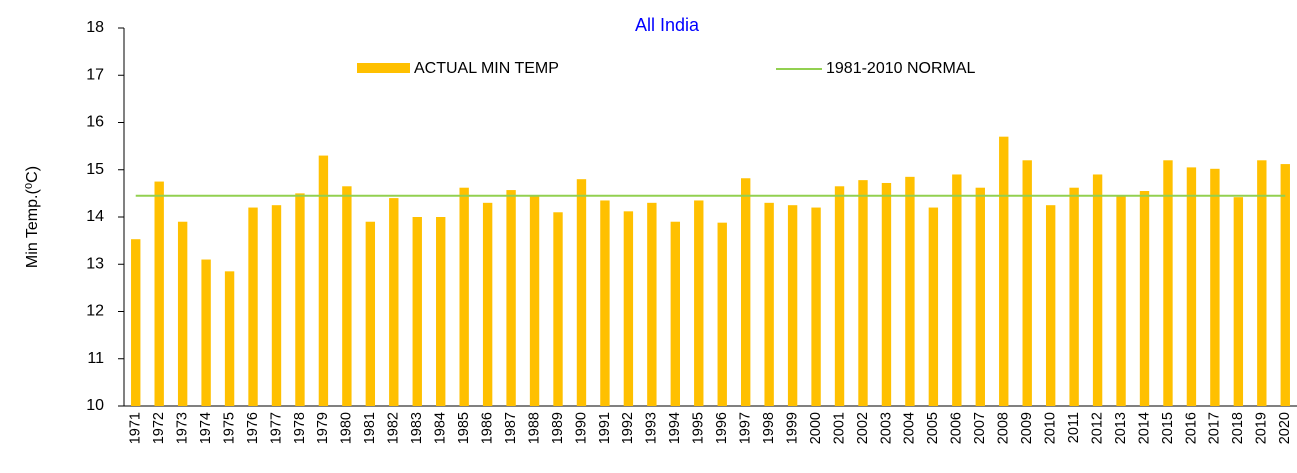 Image resolution: width=1297 pixels, height=473 pixels. I want to click on legend-swatch, so click(383, 68).